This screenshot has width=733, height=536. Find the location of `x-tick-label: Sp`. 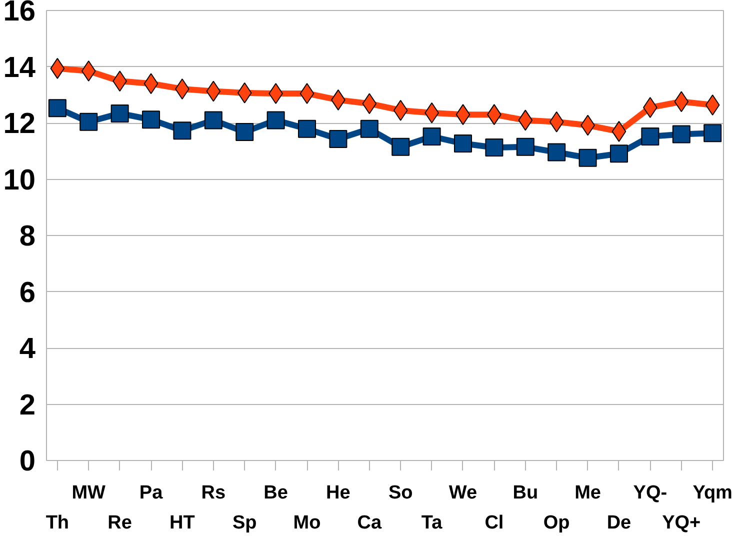

x-tick-label: Sp is located at coordinates (244, 523).